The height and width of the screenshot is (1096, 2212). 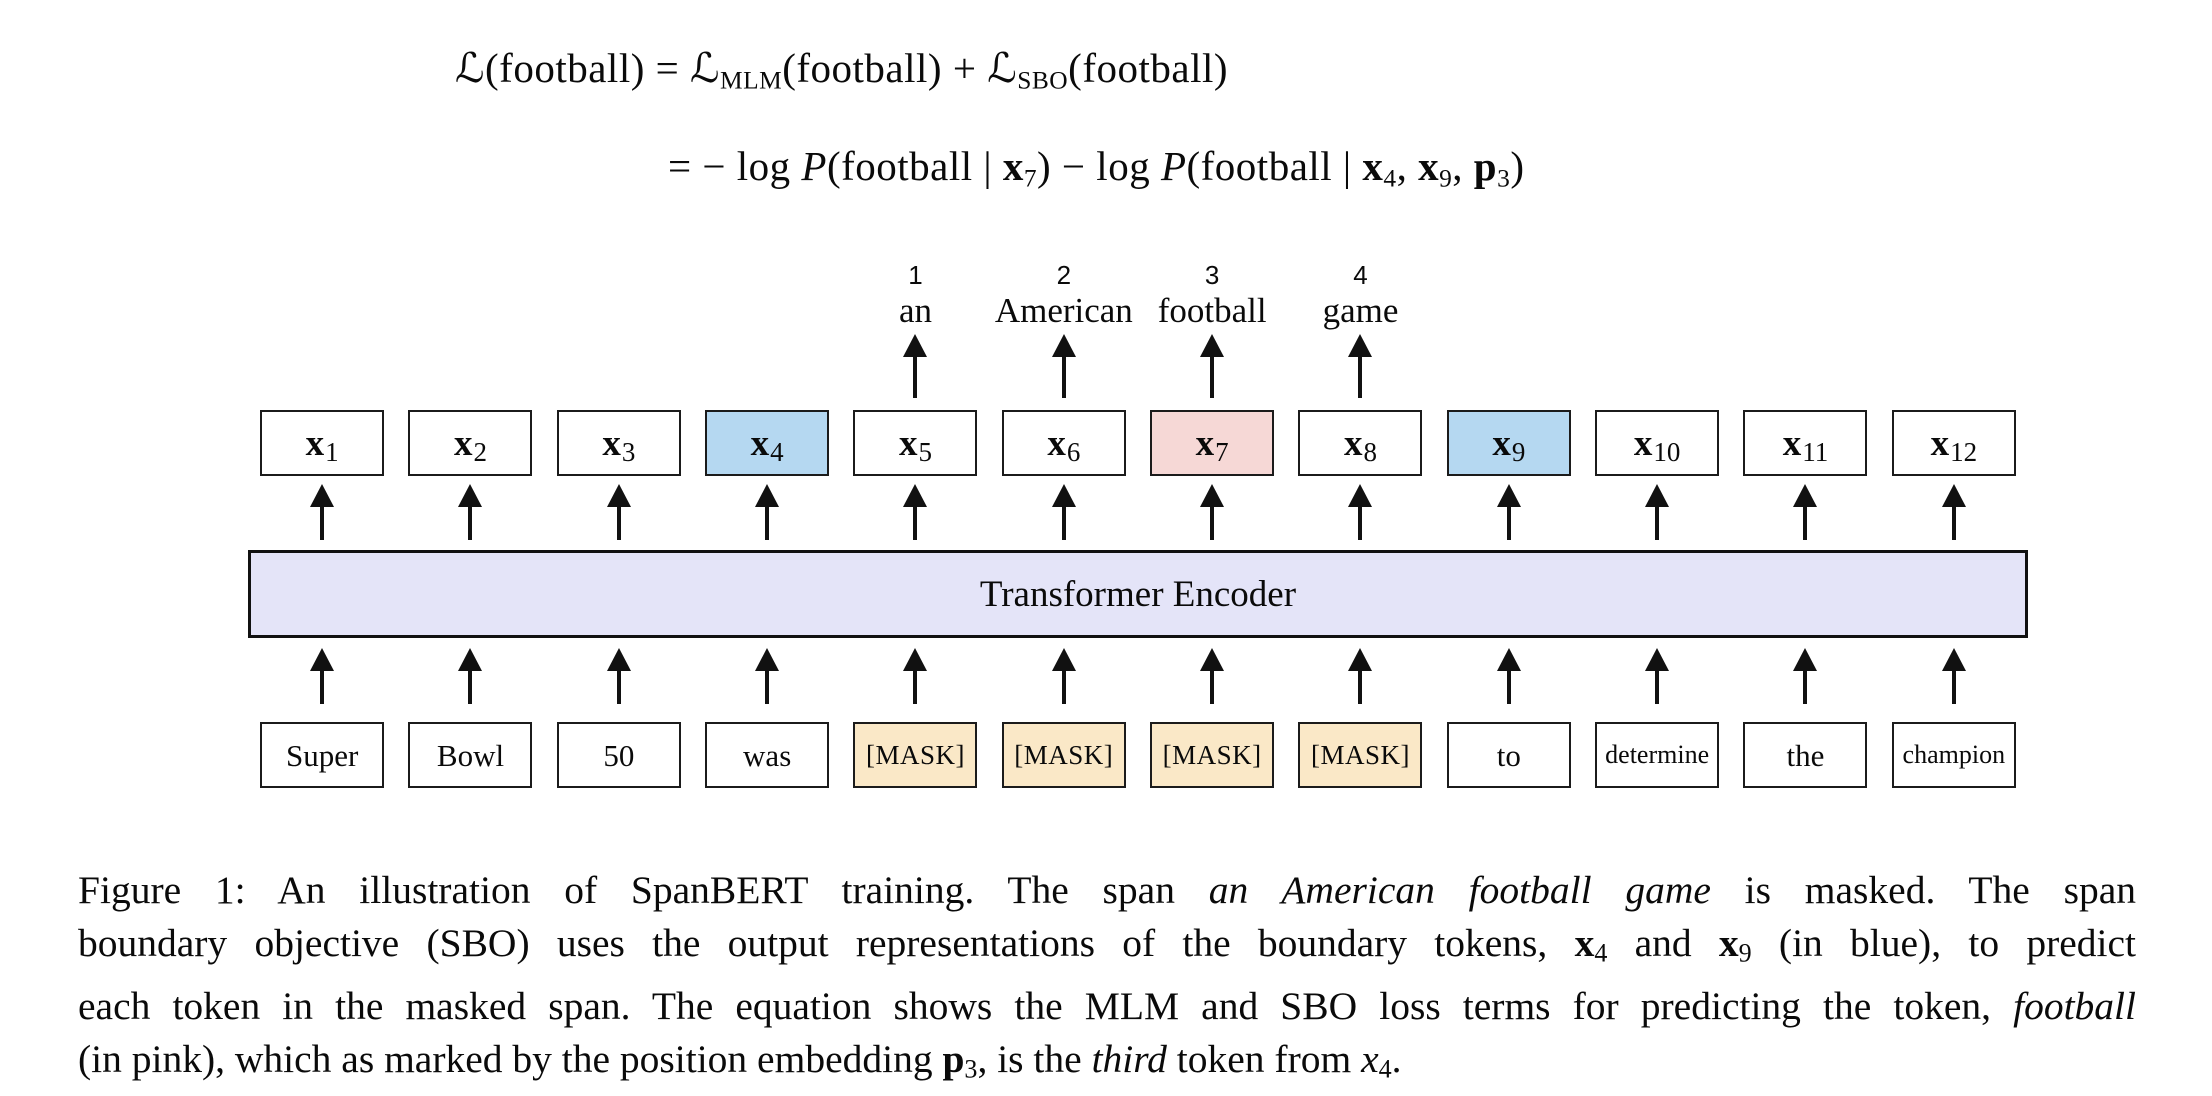 I want to click on input-token-to: to, so click(x=1508, y=755).